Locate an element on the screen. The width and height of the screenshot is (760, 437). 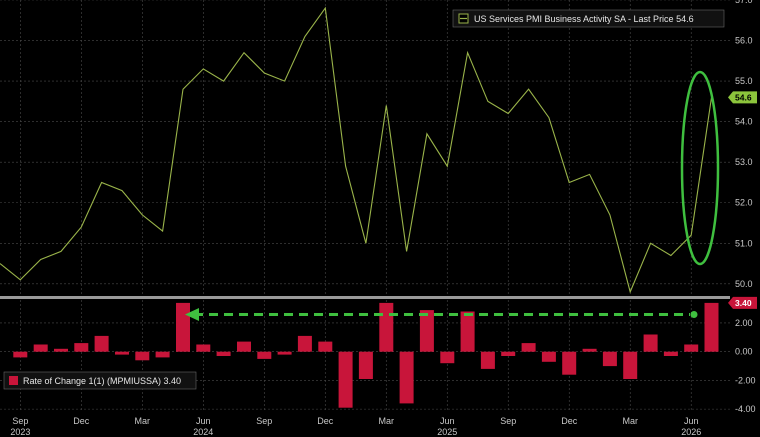
bottom-y-tick-label: -4.00 is located at coordinates (745, 409).